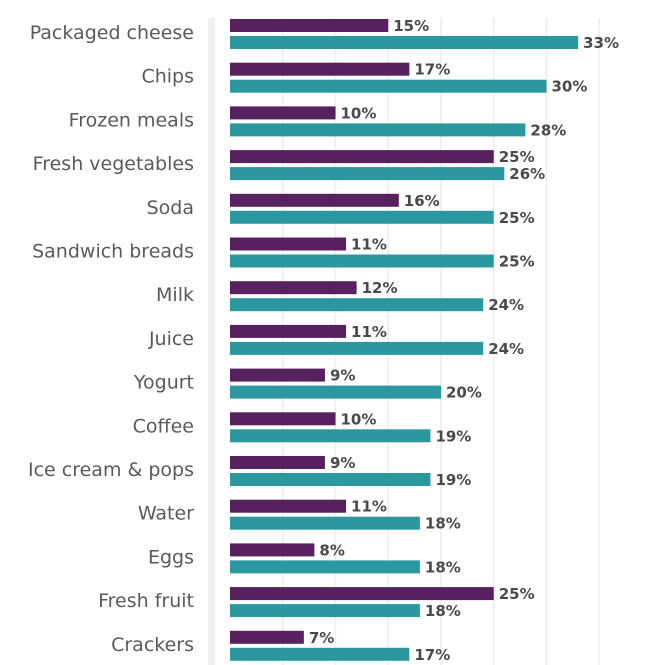 The width and height of the screenshot is (651, 665). Describe the element at coordinates (321, 638) in the screenshot. I see `data-label: 7%` at that location.